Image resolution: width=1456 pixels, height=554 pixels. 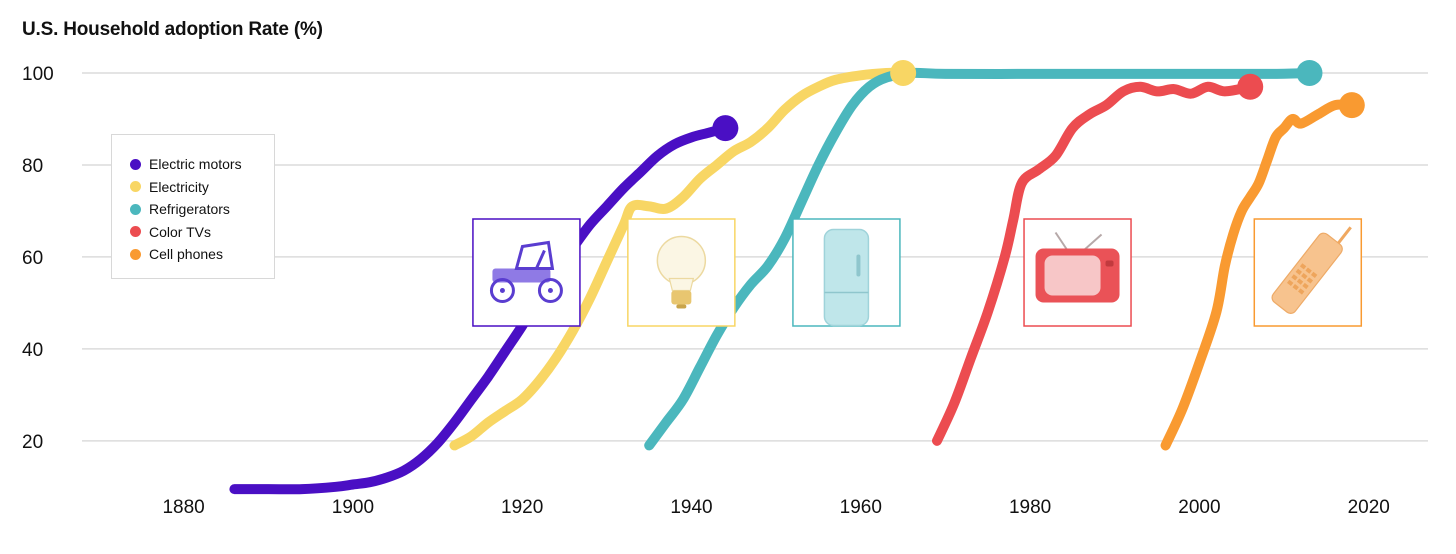 I want to click on x-tick-label: 1980, so click(x=1030, y=507).